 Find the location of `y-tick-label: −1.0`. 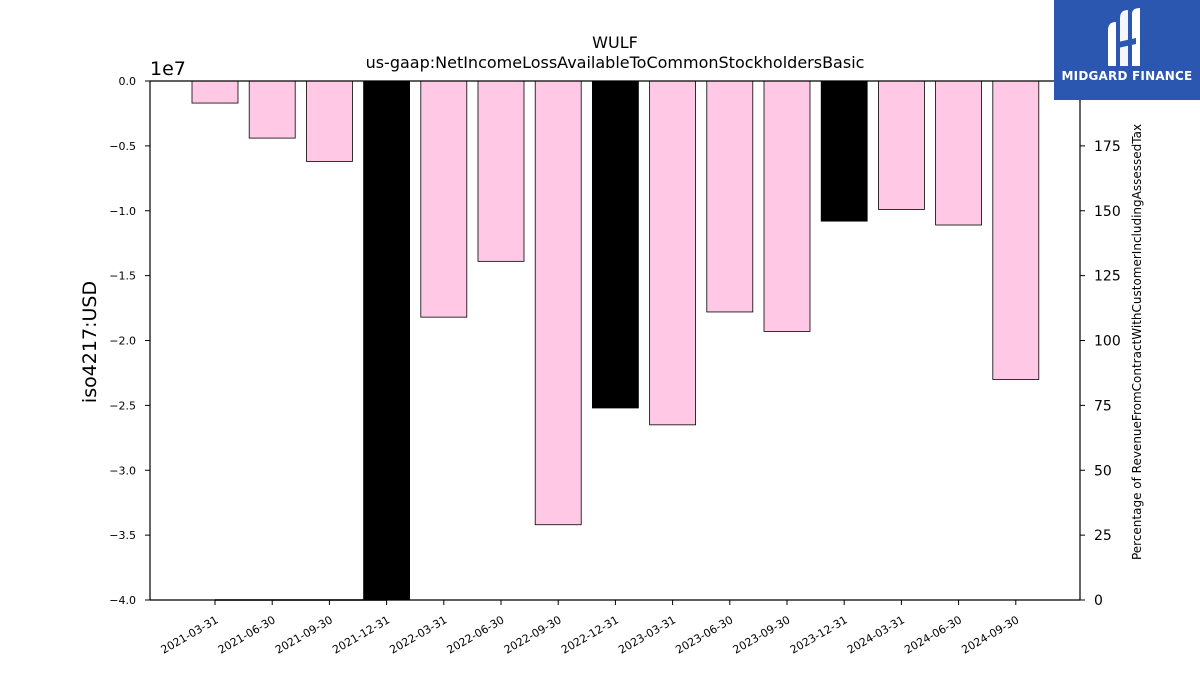

y-tick-label: −1.0 is located at coordinates (122, 211).